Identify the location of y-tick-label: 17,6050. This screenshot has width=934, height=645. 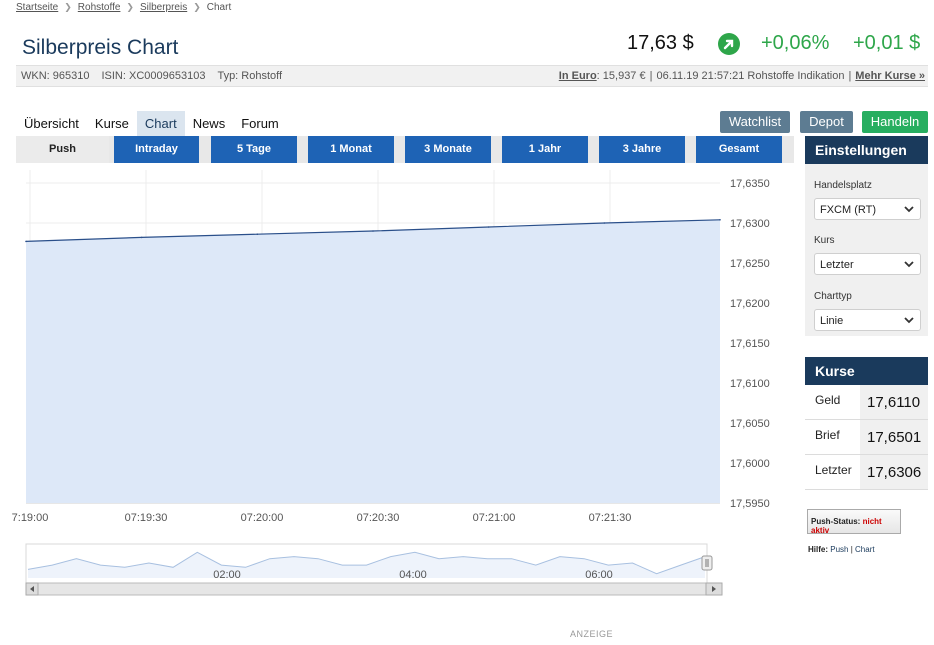
(750, 424).